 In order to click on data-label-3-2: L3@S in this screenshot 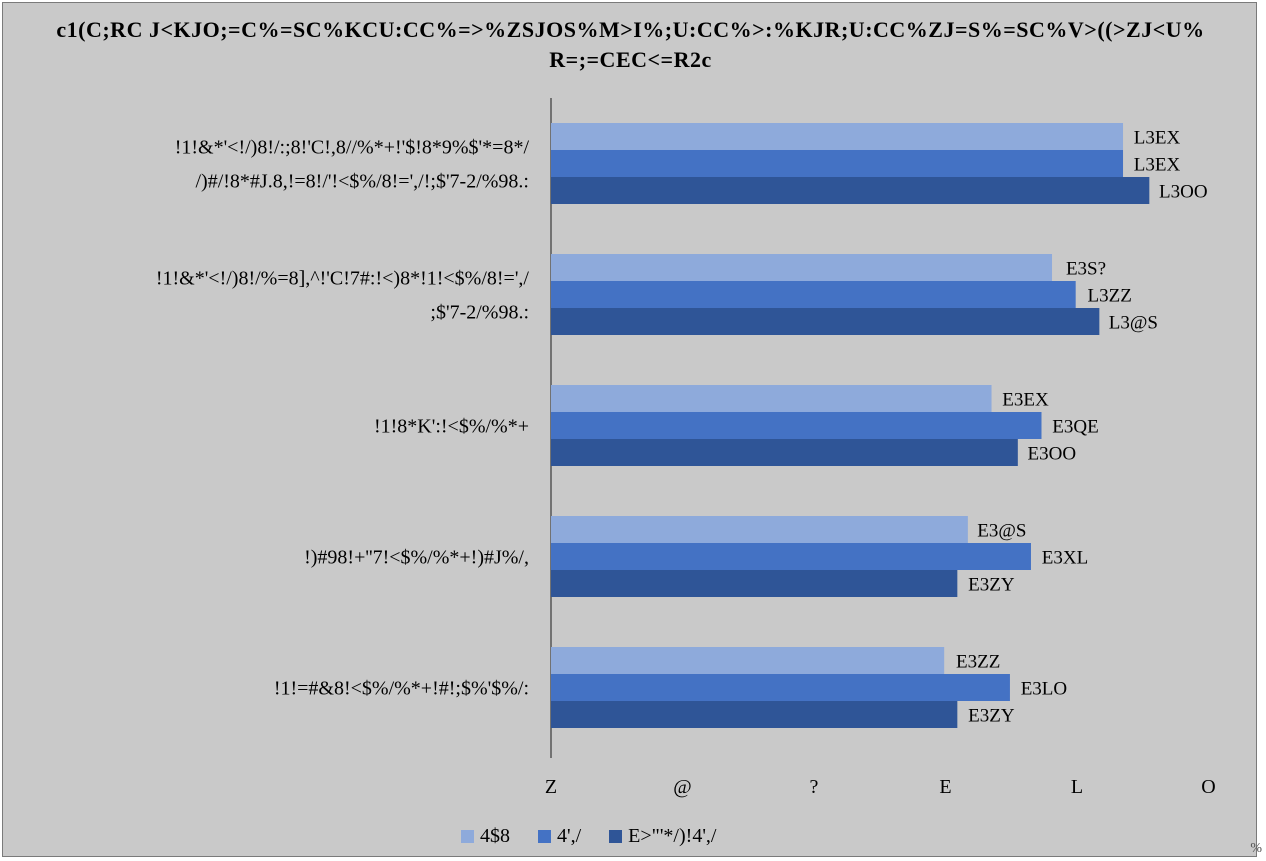, I will do `click(1133, 323)`.